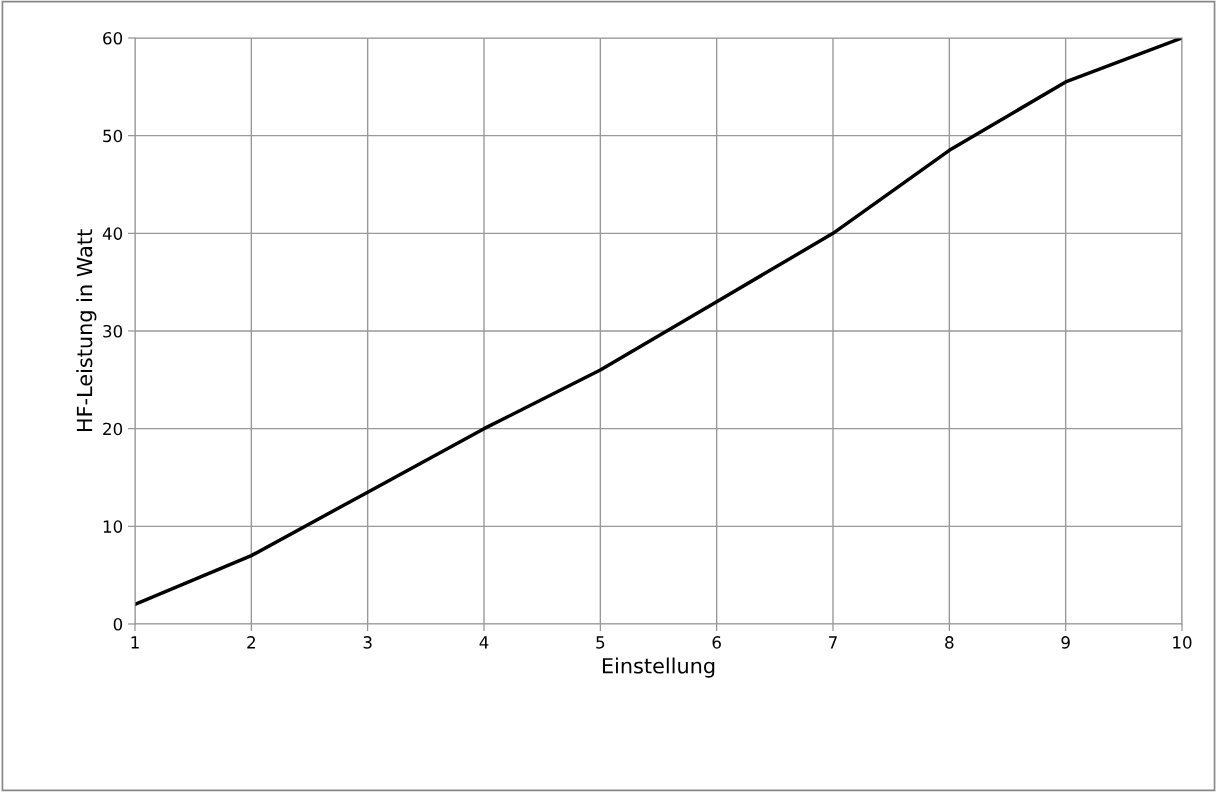  What do you see at coordinates (113, 429) in the screenshot?
I see `y-tick-label: 20` at bounding box center [113, 429].